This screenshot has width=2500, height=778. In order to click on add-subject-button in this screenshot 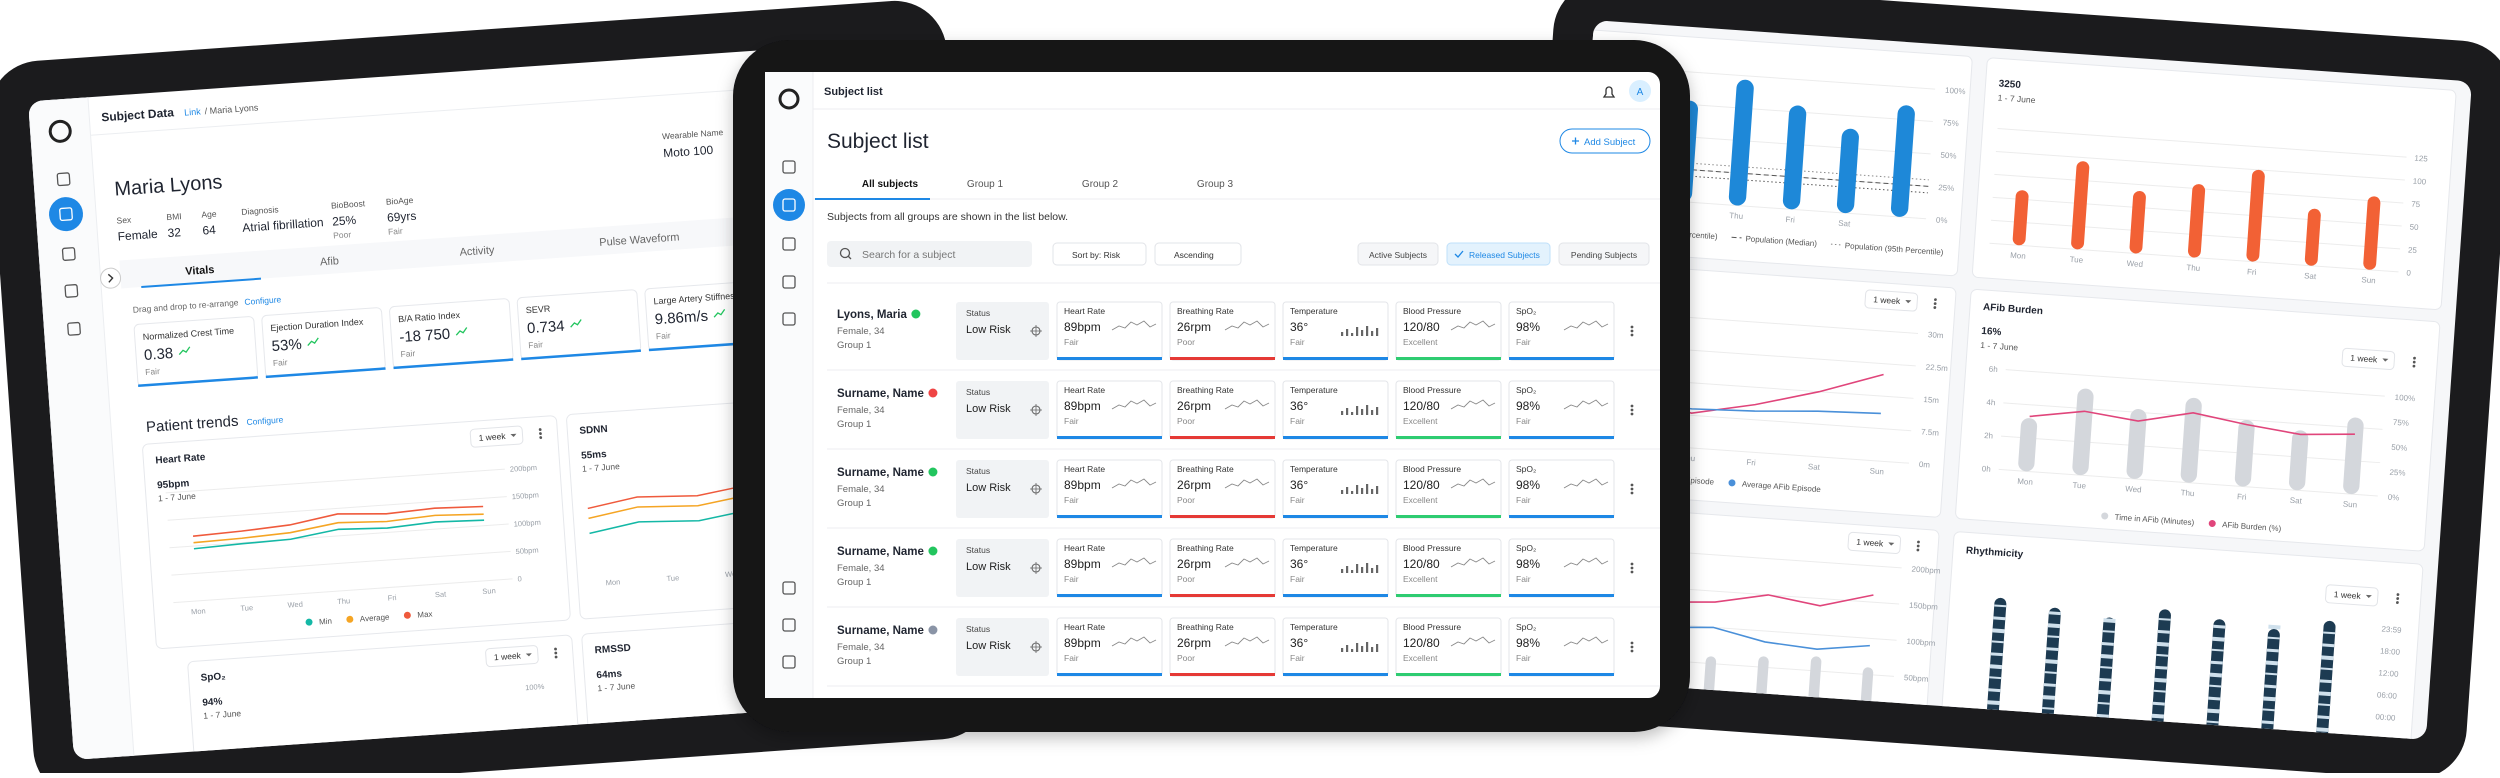, I will do `click(1605, 141)`.